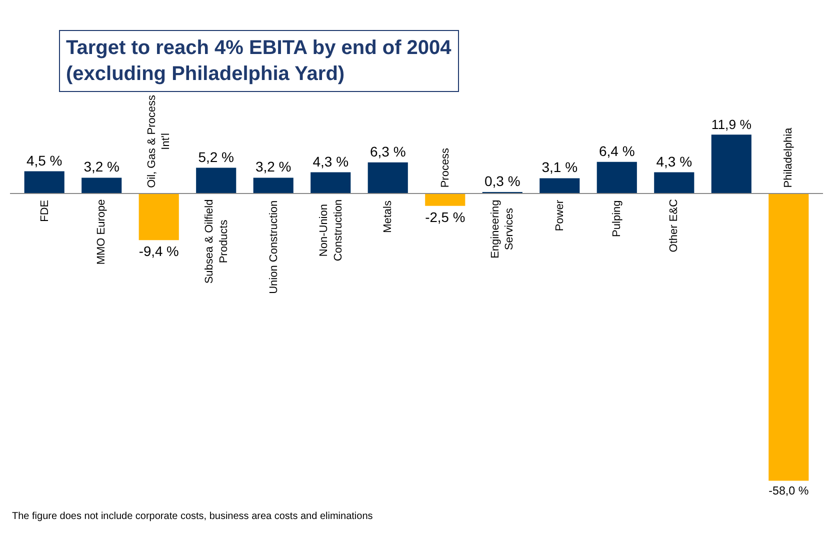  What do you see at coordinates (216, 156) in the screenshot?
I see `data-label: 5,2 %` at bounding box center [216, 156].